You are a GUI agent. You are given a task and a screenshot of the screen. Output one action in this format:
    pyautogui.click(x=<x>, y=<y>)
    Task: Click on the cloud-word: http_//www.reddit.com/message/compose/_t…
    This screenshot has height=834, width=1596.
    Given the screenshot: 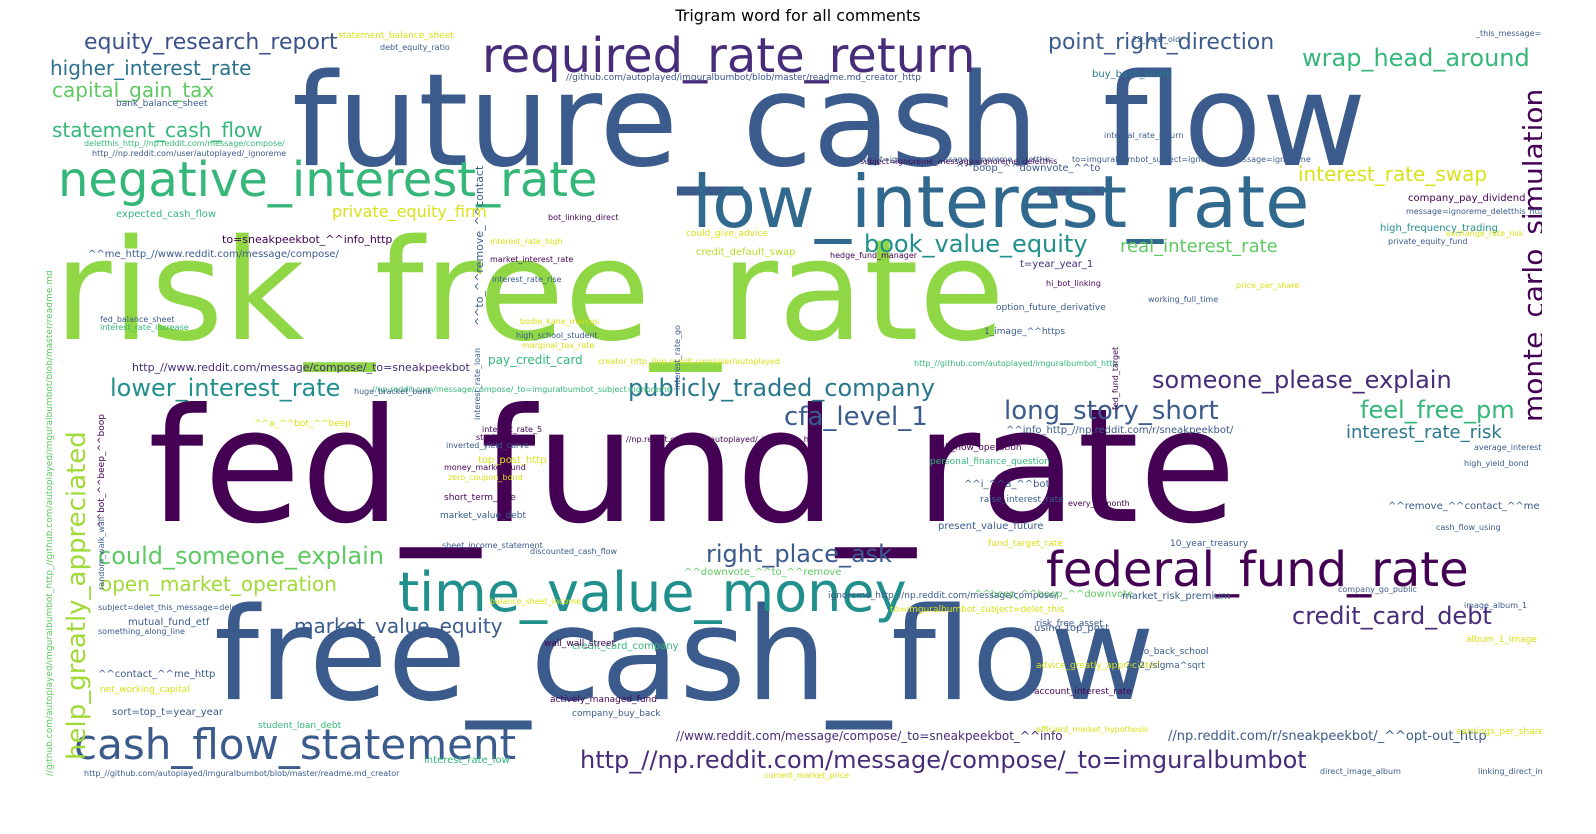 What is the action you would take?
    pyautogui.click(x=301, y=367)
    